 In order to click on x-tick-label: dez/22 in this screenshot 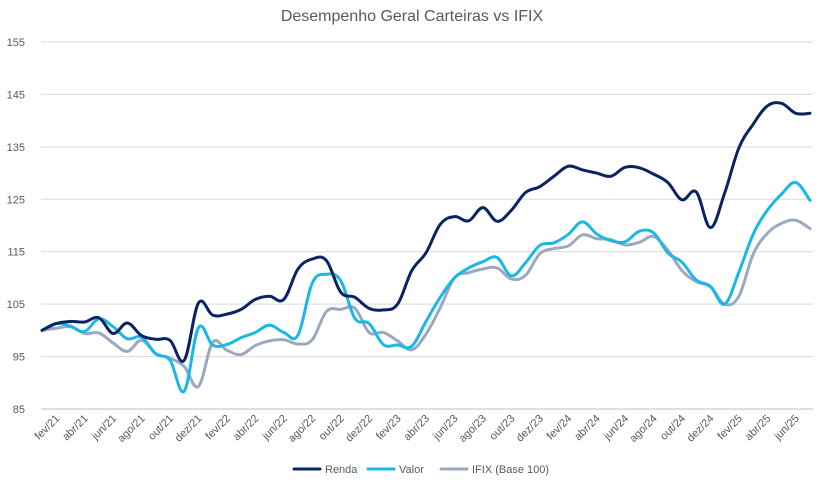, I will do `click(359, 429)`.